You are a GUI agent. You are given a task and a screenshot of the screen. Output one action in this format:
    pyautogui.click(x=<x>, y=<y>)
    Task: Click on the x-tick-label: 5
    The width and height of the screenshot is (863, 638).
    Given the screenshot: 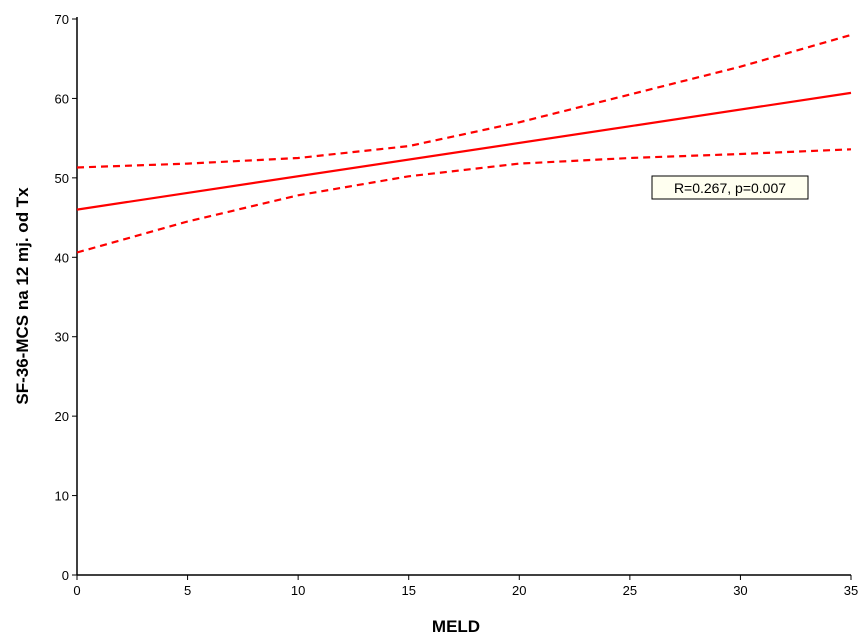 What is the action you would take?
    pyautogui.click(x=187, y=590)
    